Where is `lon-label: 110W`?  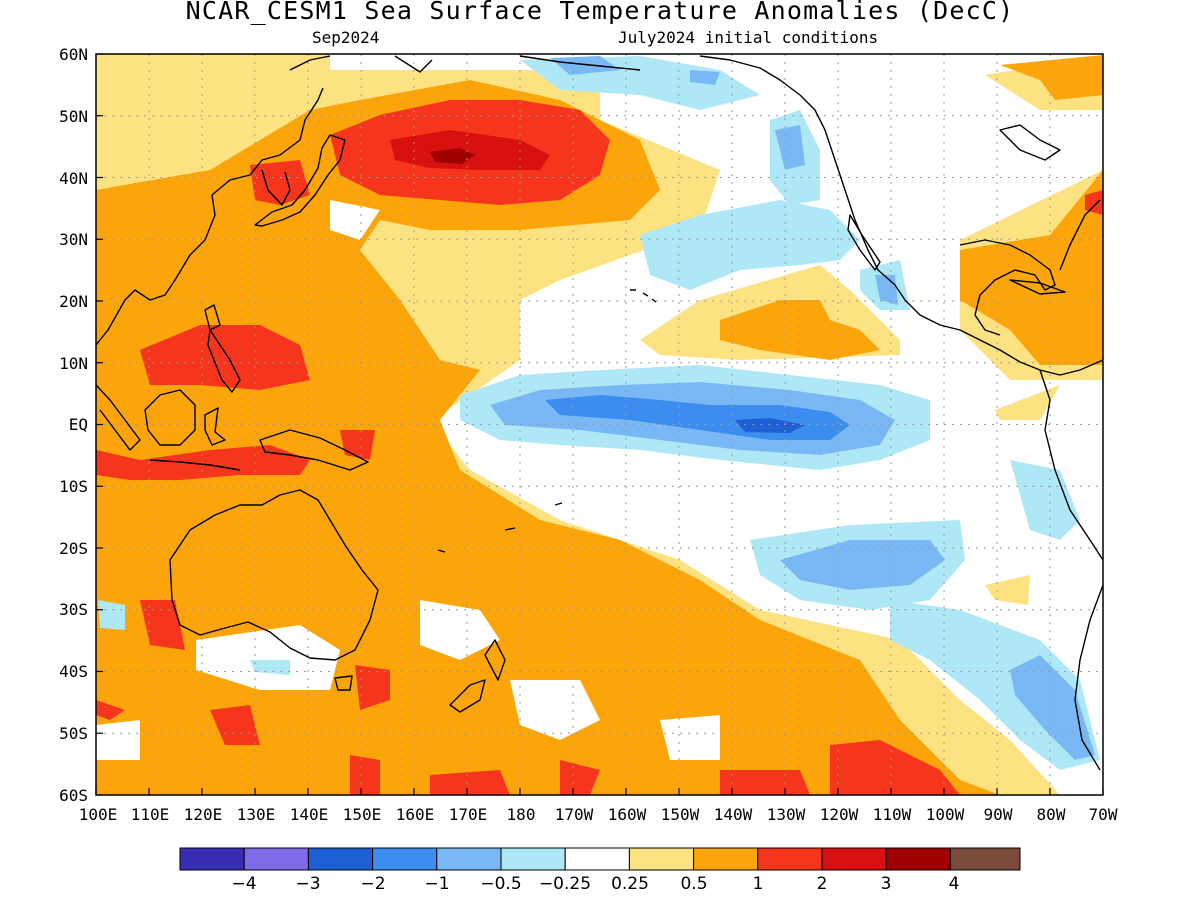
lon-label: 110W is located at coordinates (892, 814).